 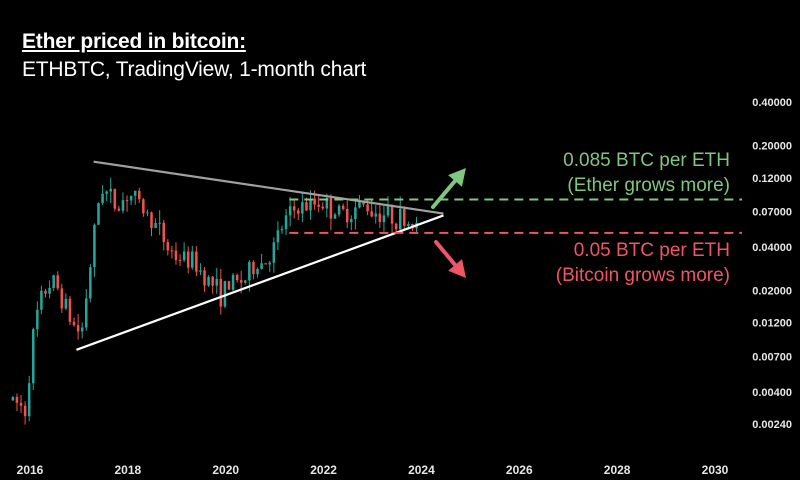 What do you see at coordinates (772, 248) in the screenshot?
I see `y-tick-label: 0.04000` at bounding box center [772, 248].